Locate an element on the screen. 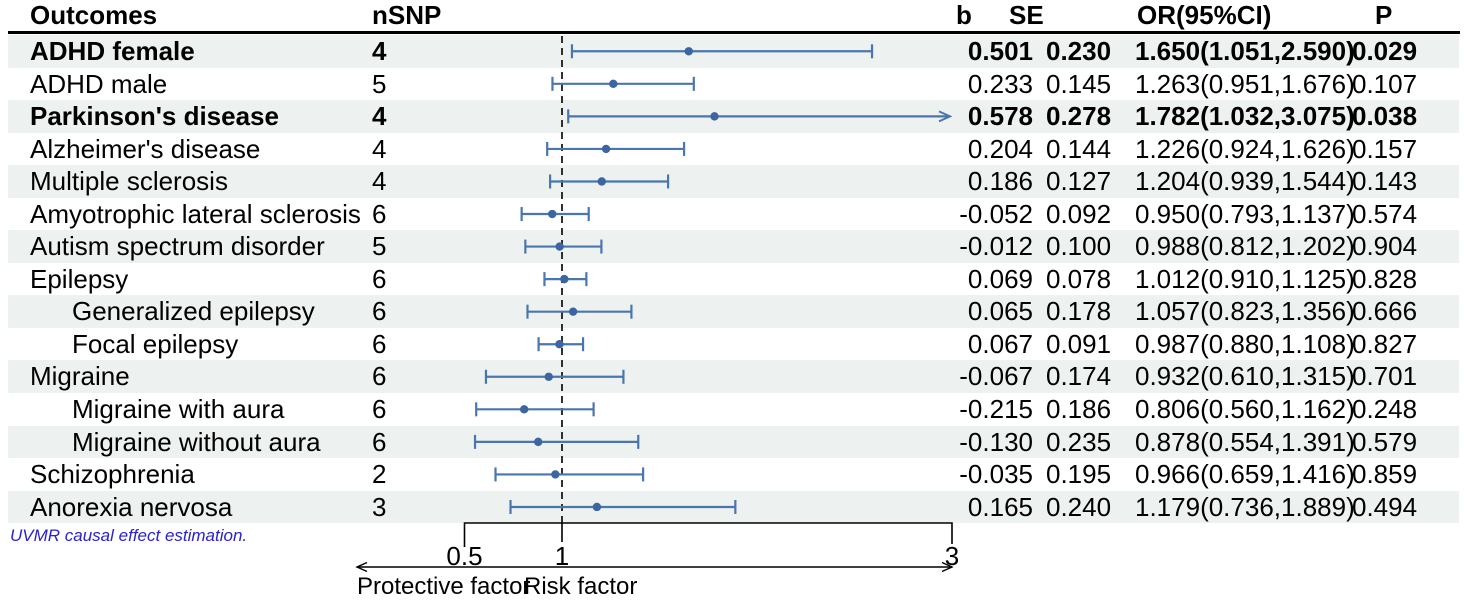 This screenshot has width=1464, height=607. p-value: 0.494 is located at coordinates (1385, 506).